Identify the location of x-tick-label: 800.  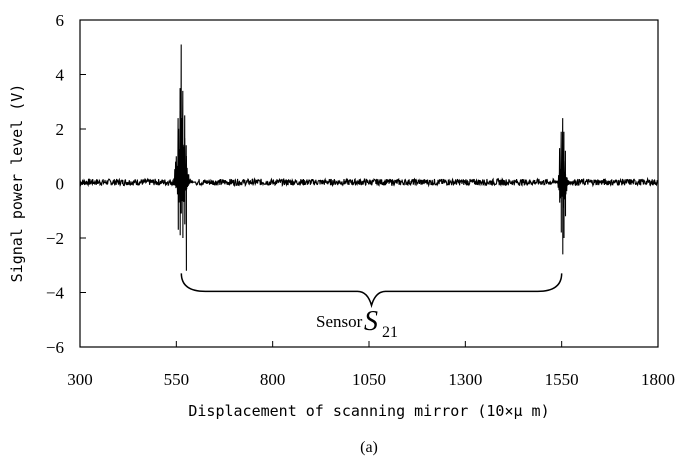
(273, 379).